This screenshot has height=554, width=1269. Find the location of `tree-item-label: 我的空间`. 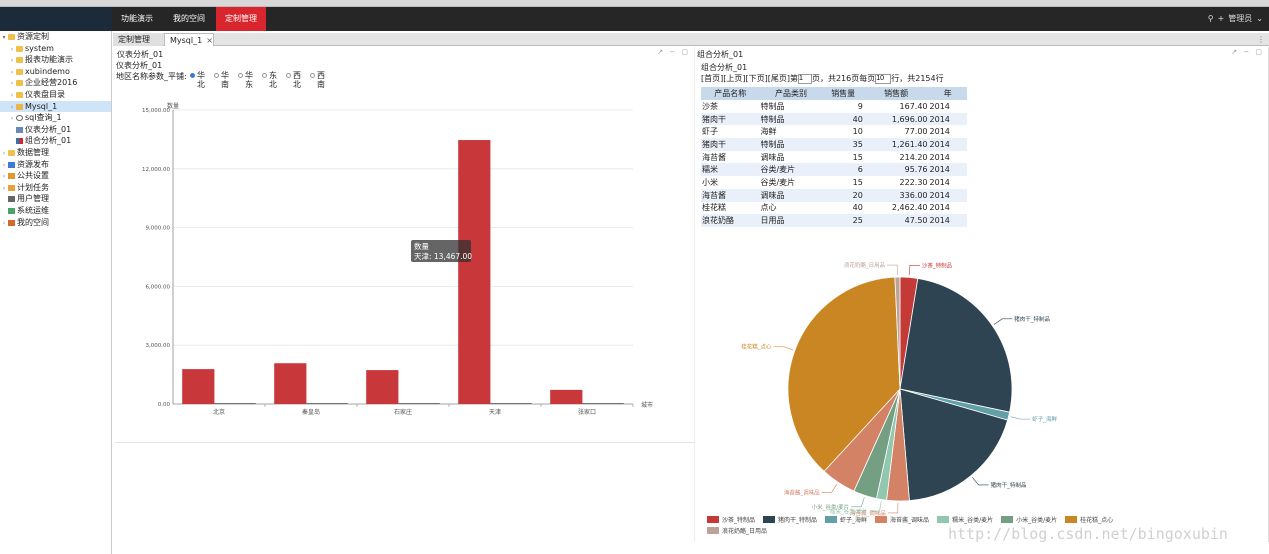

tree-item-label: 我的空间 is located at coordinates (33, 222).